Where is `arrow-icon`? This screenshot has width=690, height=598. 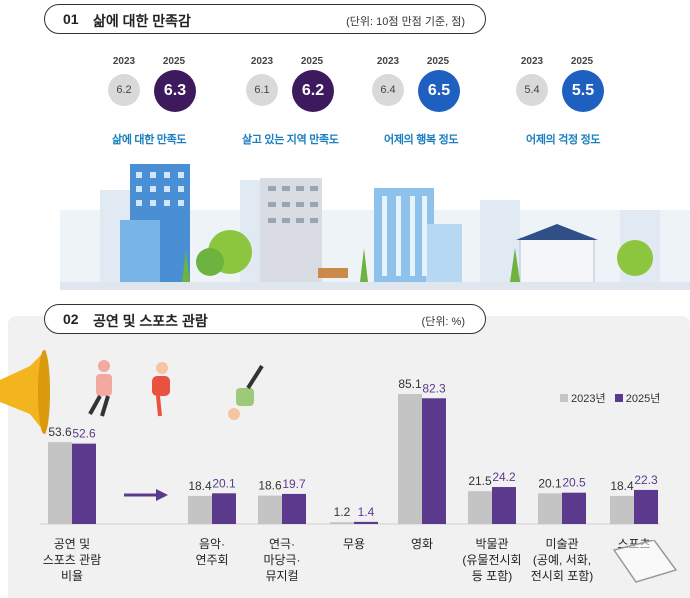 arrow-icon is located at coordinates (146, 495).